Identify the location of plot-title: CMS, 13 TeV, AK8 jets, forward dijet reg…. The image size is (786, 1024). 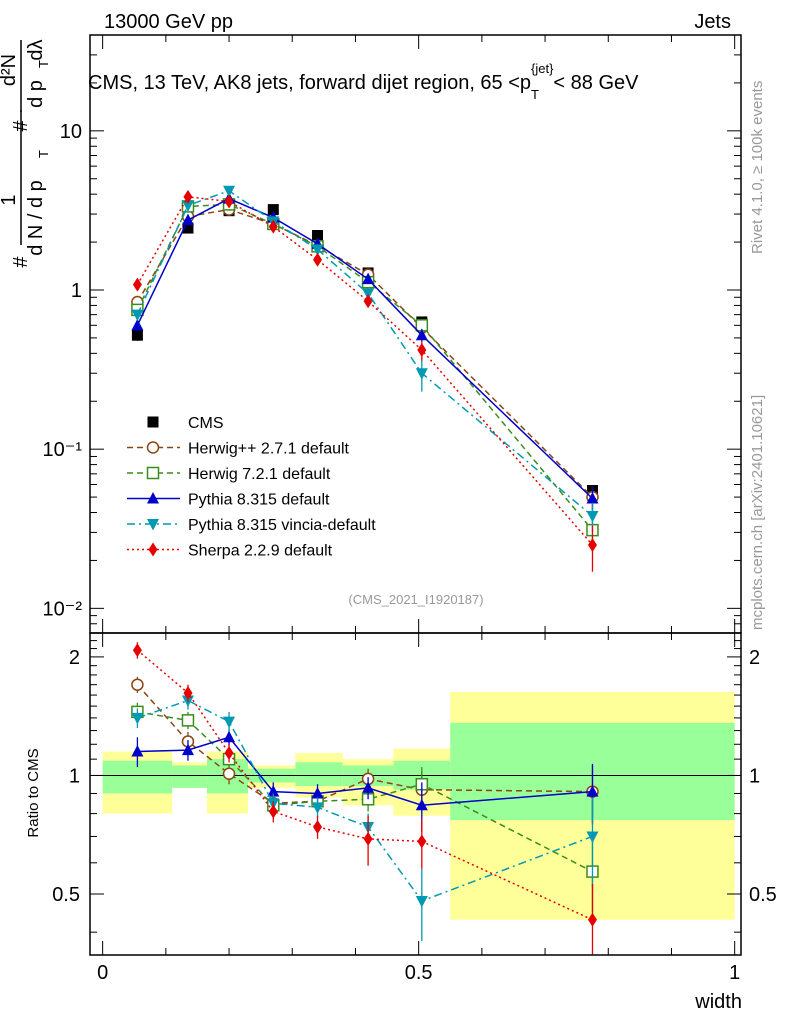
(363, 81).